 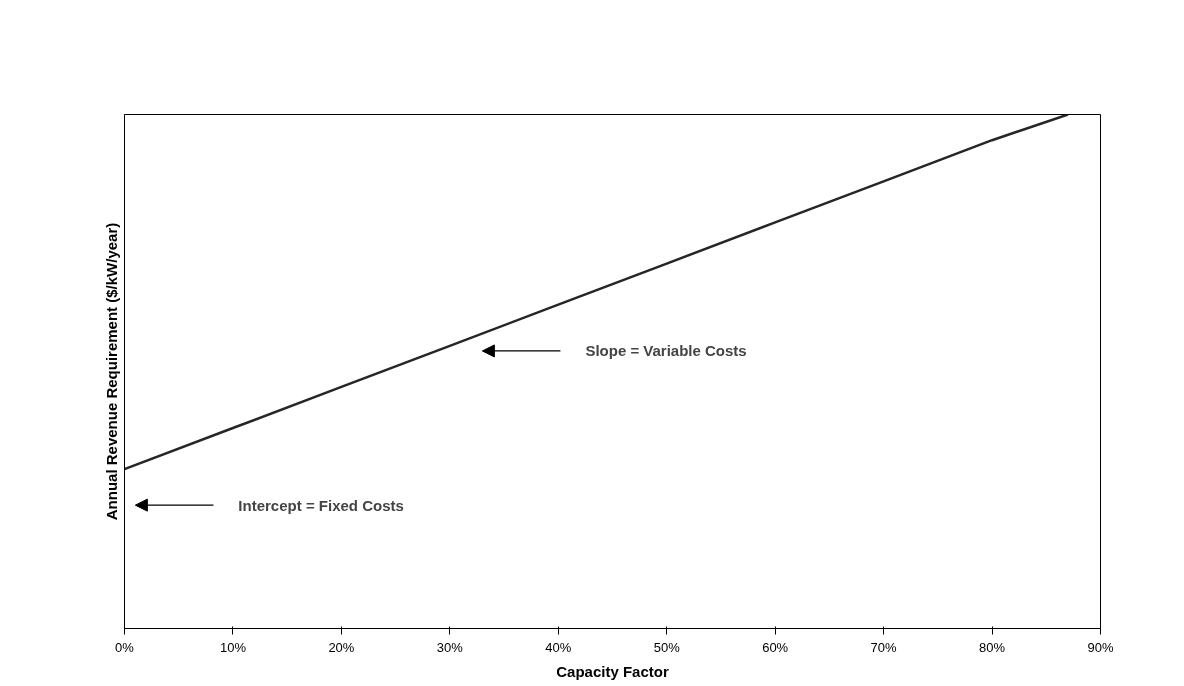 What do you see at coordinates (125, 647) in the screenshot?
I see `x-tick-label: 0%` at bounding box center [125, 647].